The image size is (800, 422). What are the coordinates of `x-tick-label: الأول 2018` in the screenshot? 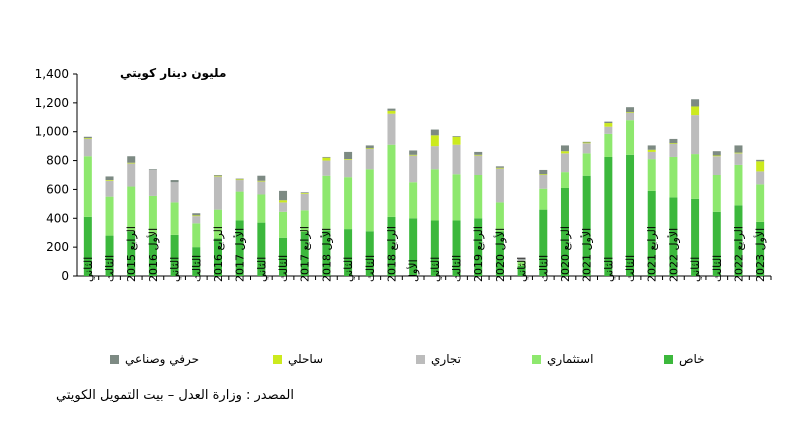 It's located at (326, 255).